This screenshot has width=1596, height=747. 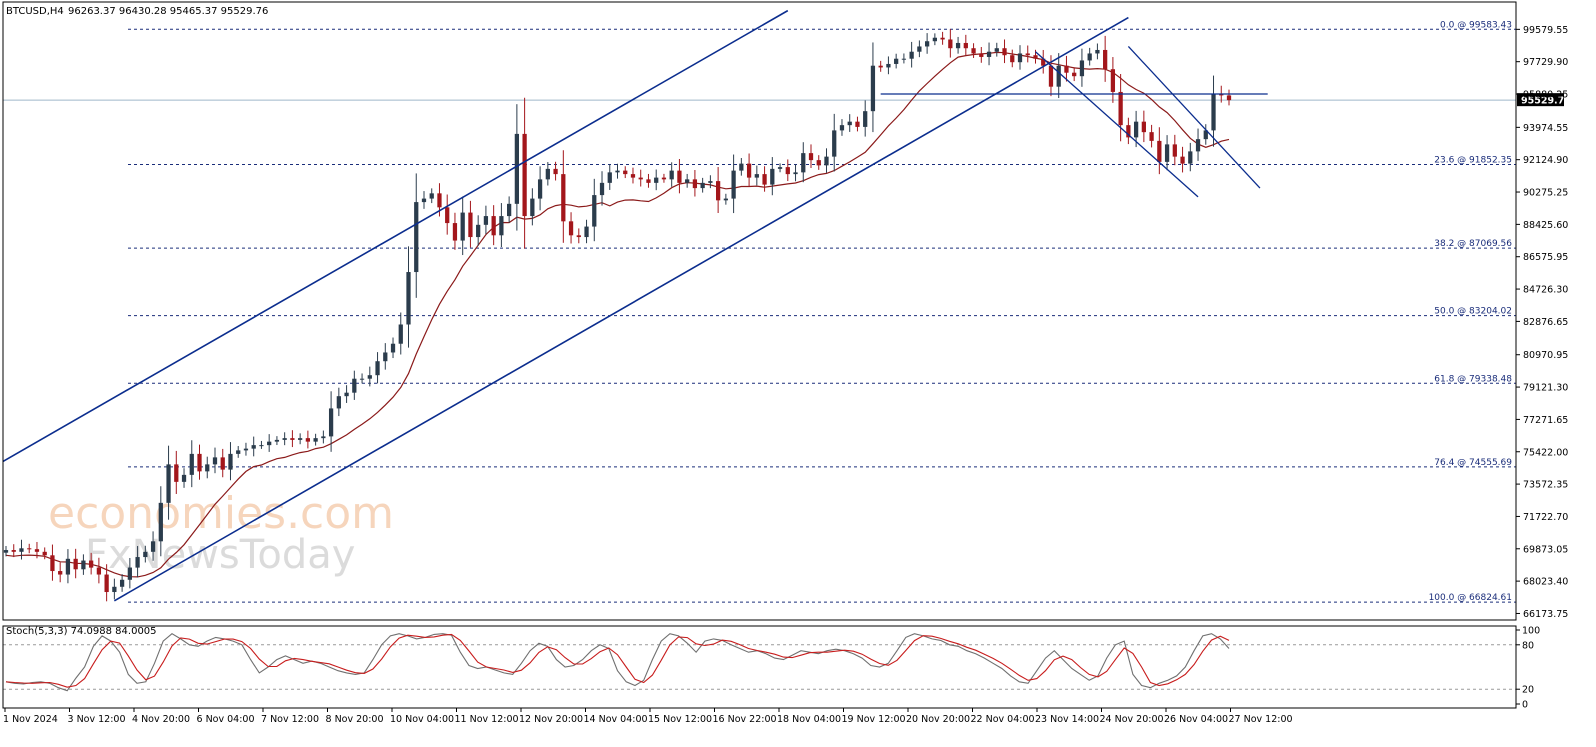 What do you see at coordinates (551, 719) in the screenshot?
I see `x-tick-label: 12 Nov 20:00` at bounding box center [551, 719].